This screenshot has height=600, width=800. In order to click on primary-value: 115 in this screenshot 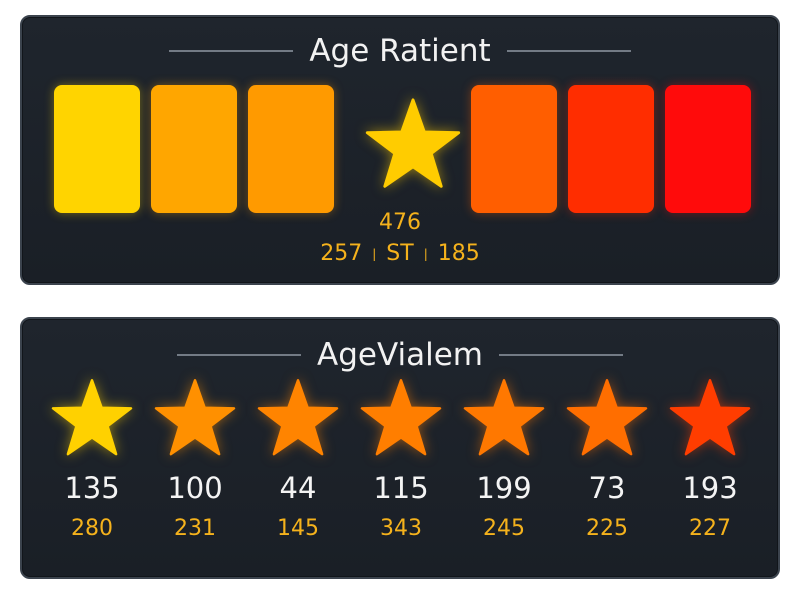, I will do `click(401, 488)`.